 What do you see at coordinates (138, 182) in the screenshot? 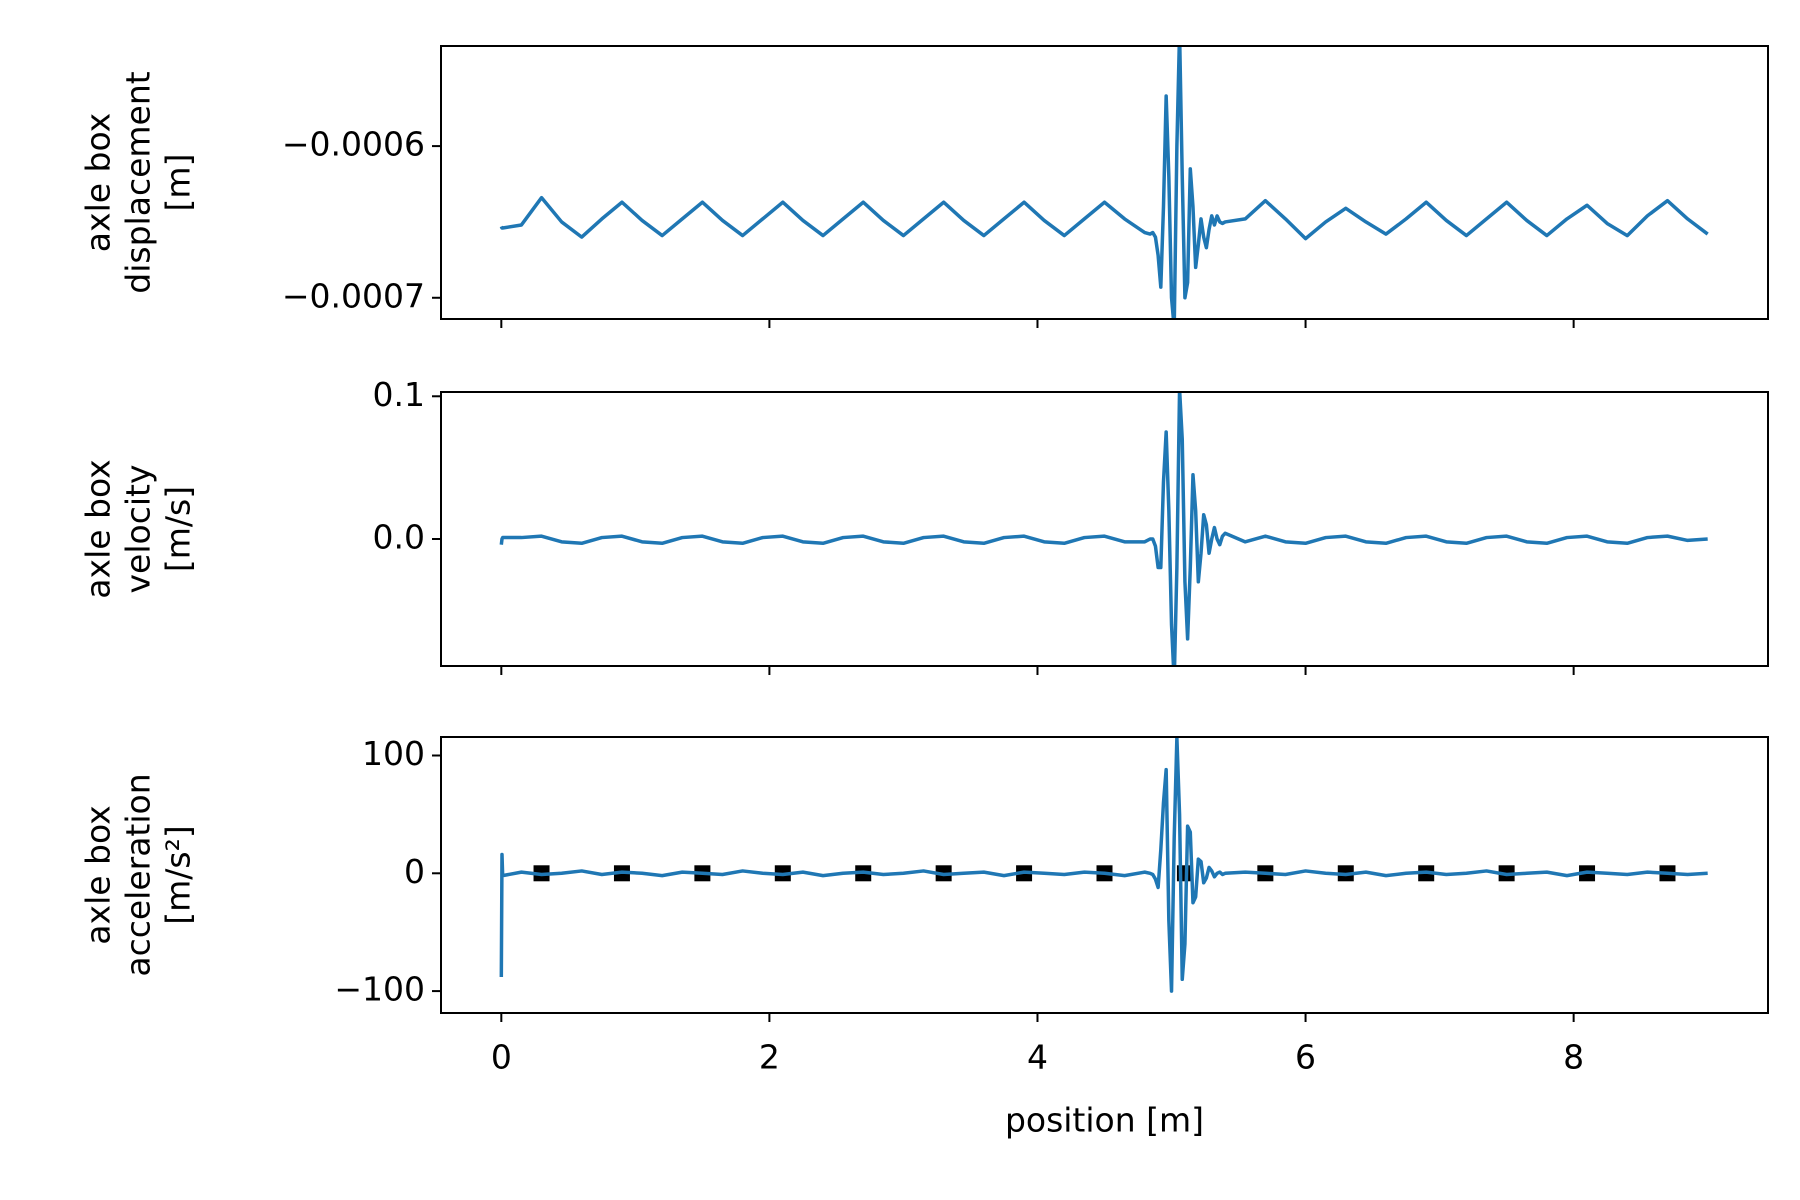
I see `y-axis-label: displacement` at bounding box center [138, 182].